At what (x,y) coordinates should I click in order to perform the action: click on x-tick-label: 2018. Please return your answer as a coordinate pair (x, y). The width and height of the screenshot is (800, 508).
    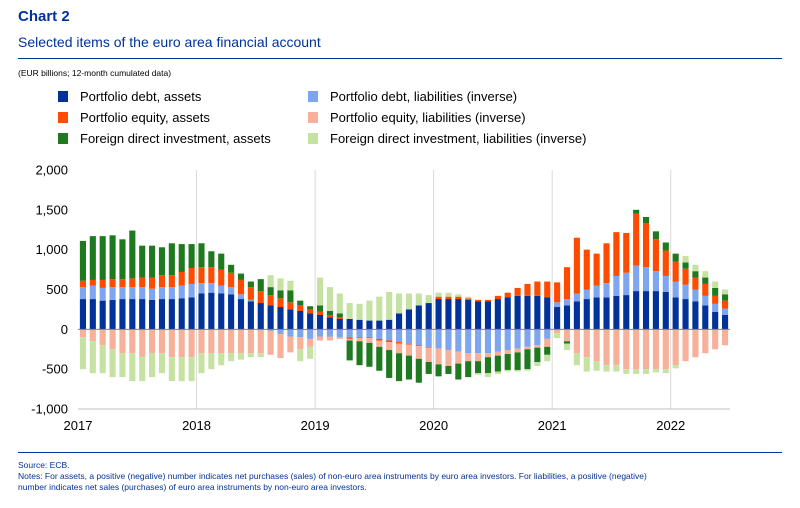
    Looking at the image, I should click on (196, 425).